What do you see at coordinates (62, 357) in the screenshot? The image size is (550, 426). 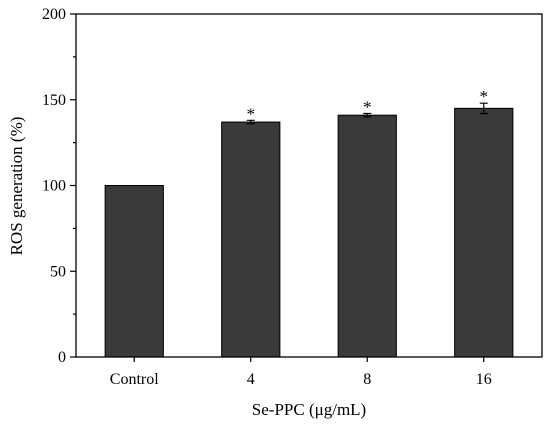 I see `y-tick-label-0: 0` at bounding box center [62, 357].